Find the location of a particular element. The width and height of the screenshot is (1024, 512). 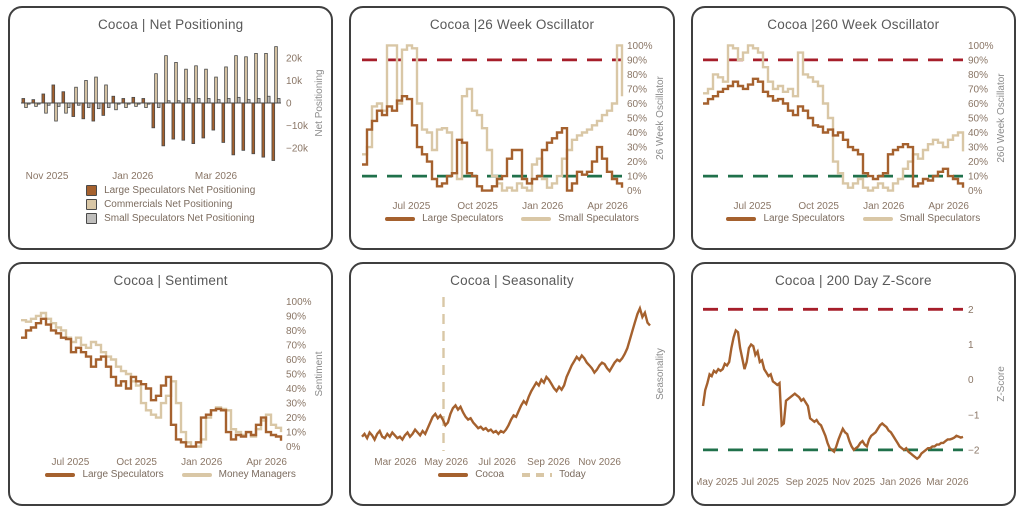

svg-text: May 2026 is located at coordinates (446, 462).